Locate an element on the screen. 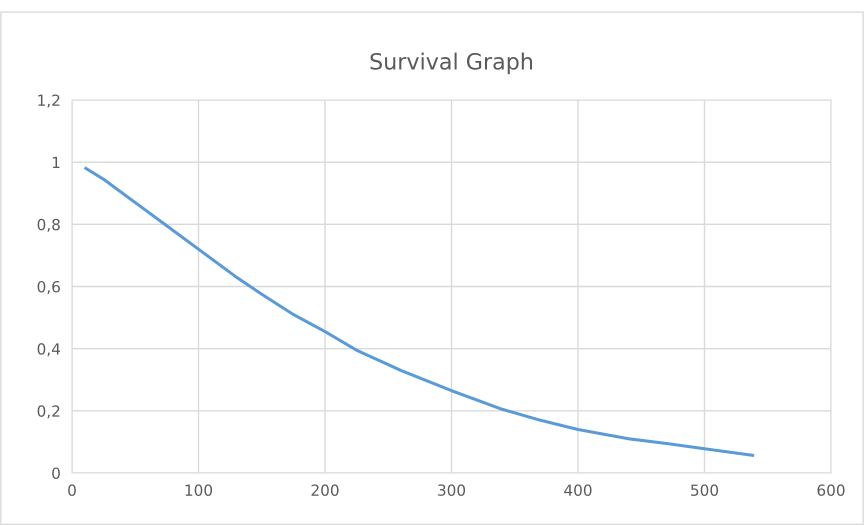  x-tick-label: 500 is located at coordinates (704, 490).